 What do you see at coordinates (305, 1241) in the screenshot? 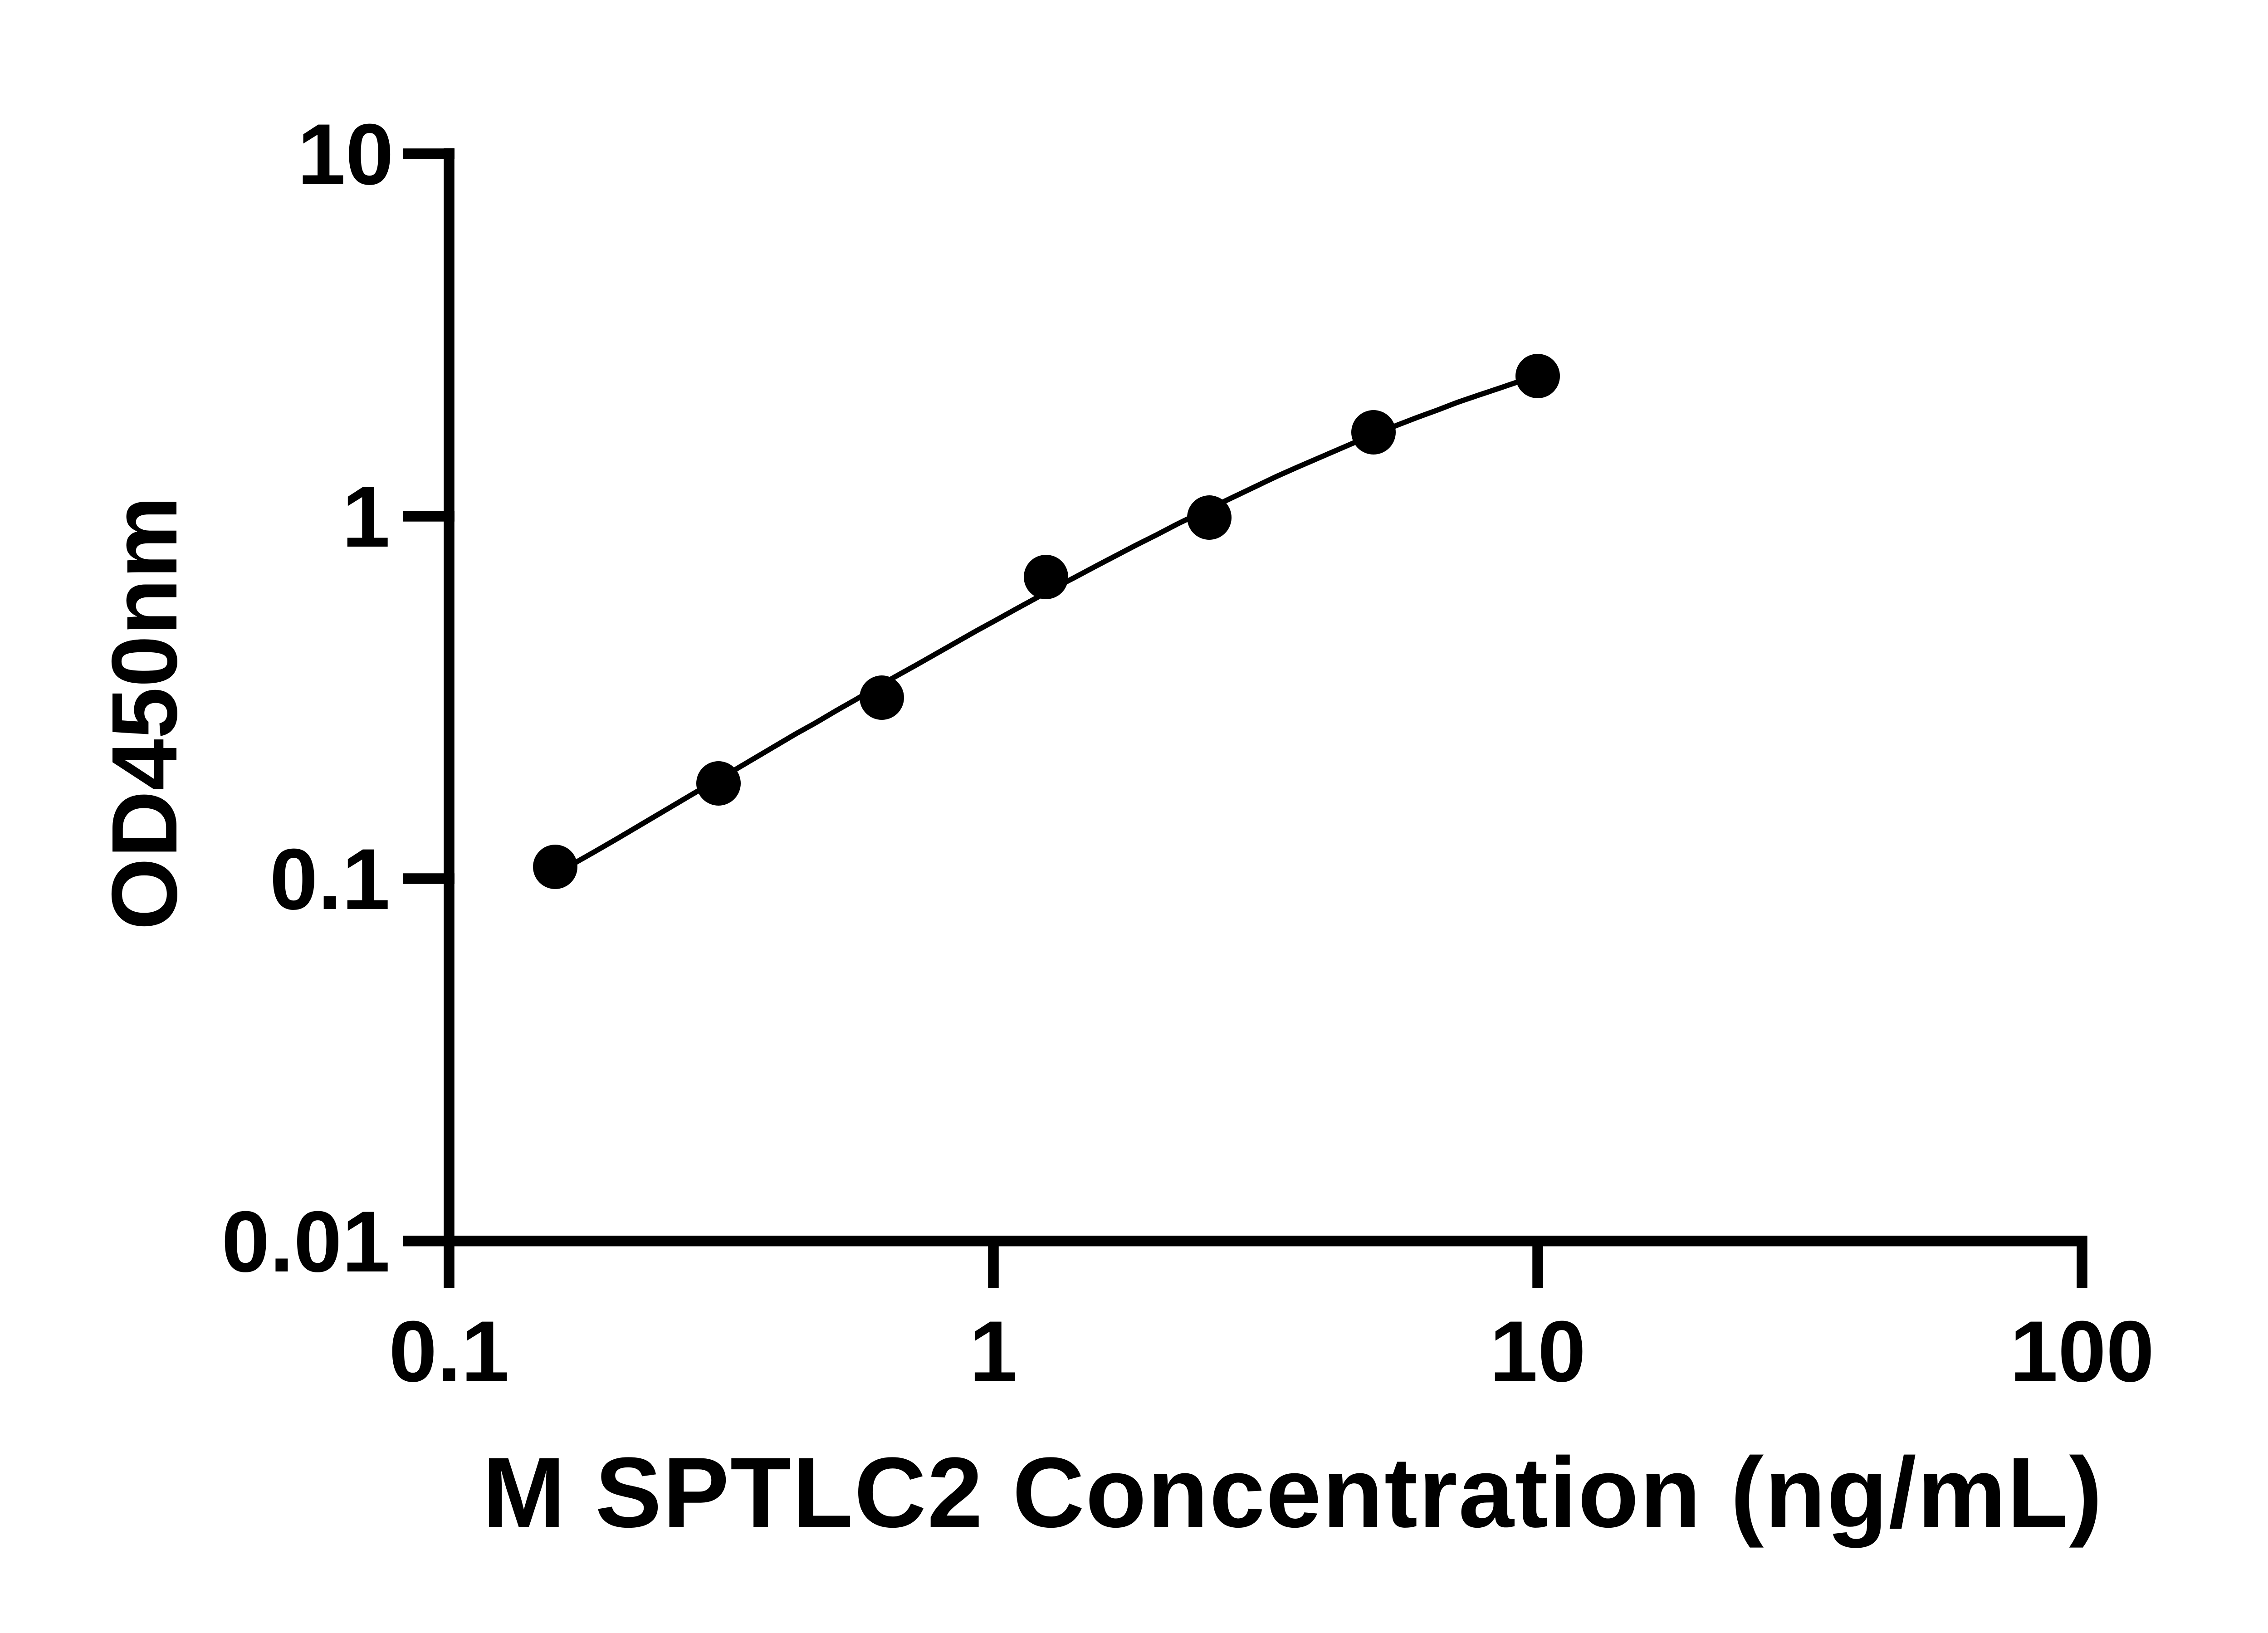
I see `svg-text: 0.01` at bounding box center [305, 1241].